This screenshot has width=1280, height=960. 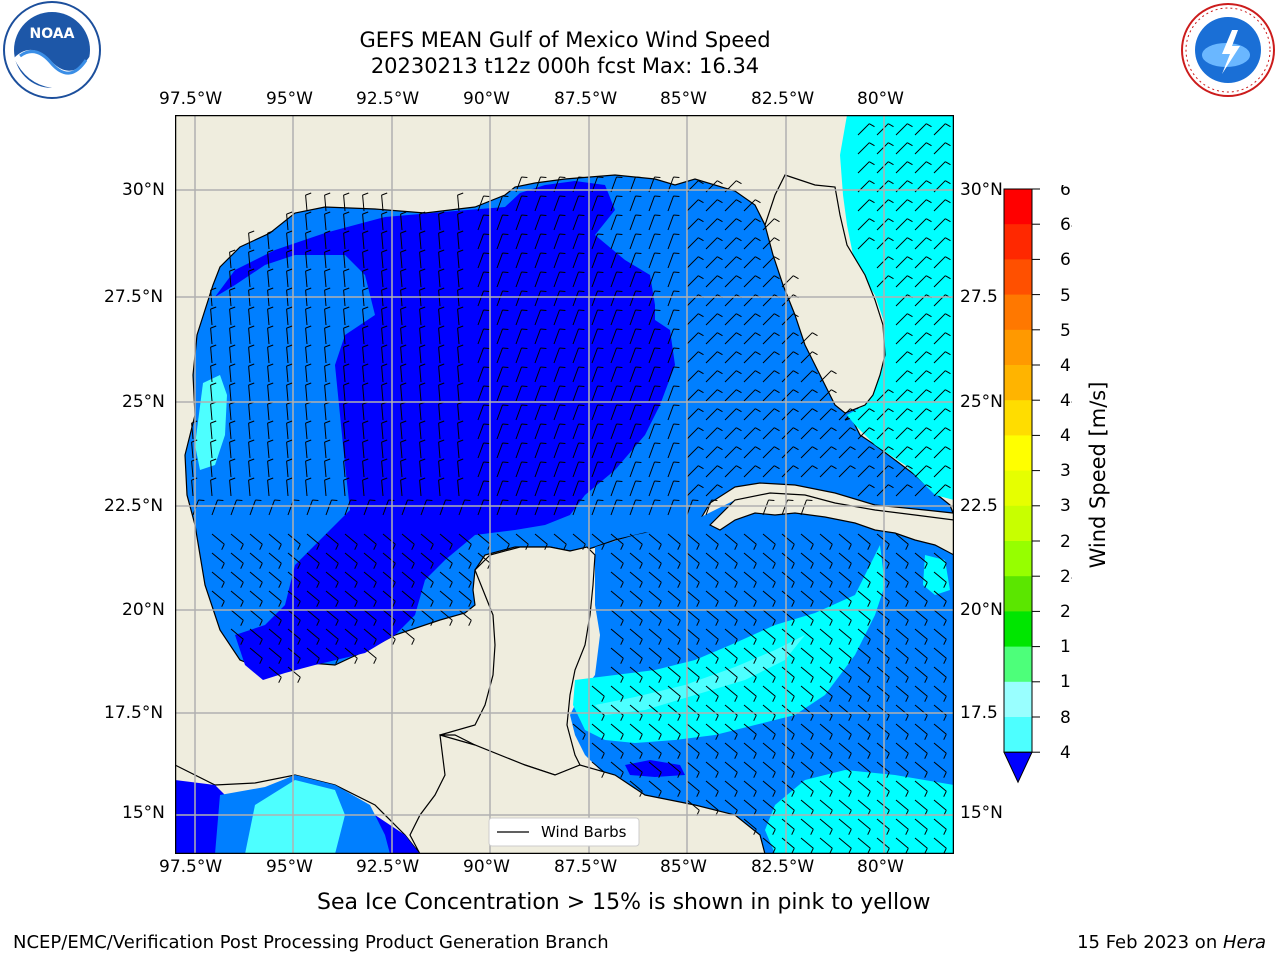 What do you see at coordinates (1066, 192) in the screenshot?
I see `colorbar-tick: 68` at bounding box center [1066, 192].